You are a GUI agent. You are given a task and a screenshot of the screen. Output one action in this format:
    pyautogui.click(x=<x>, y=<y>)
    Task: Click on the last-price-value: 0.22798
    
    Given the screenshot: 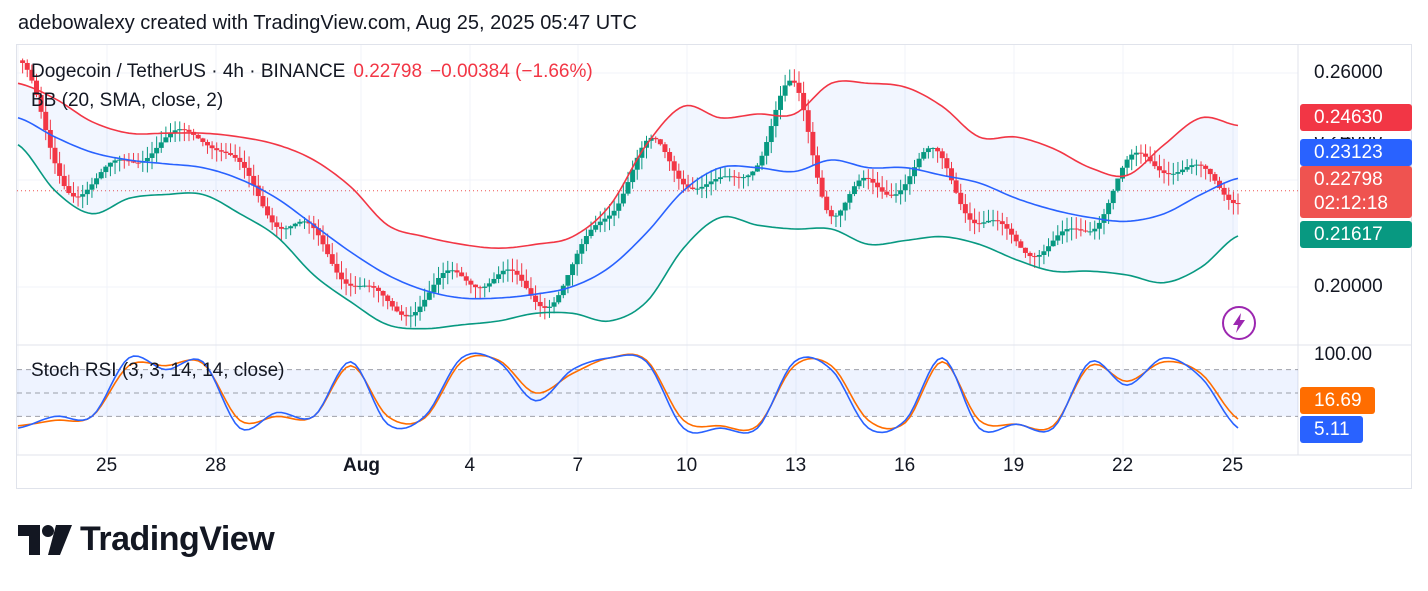 What is the action you would take?
    pyautogui.click(x=388, y=71)
    